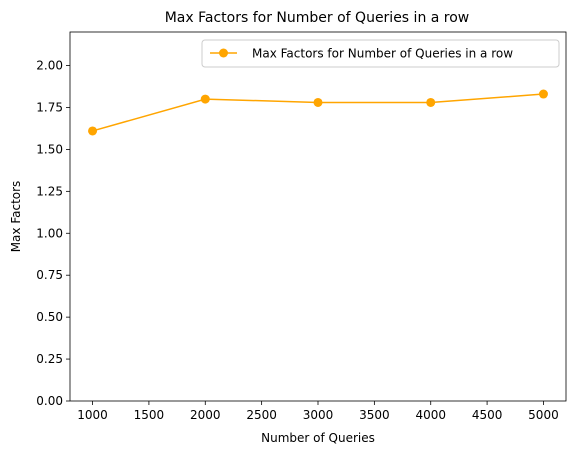  What do you see at coordinates (49, 317) in the screenshot?
I see `y-tick-label: 0.50` at bounding box center [49, 317].